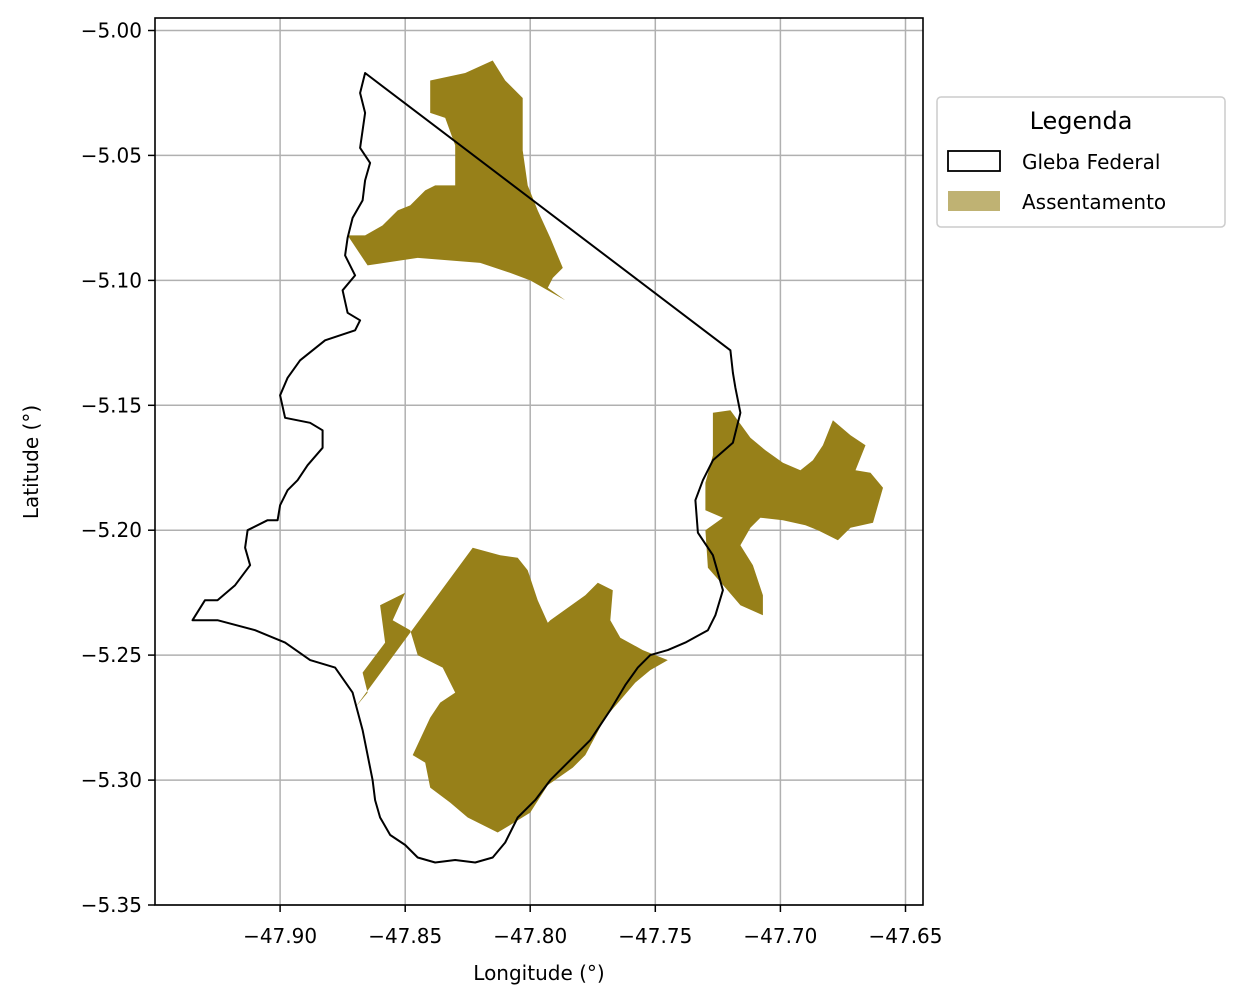  Describe the element at coordinates (1094, 202) in the screenshot. I see `legend-label-assentamento: Assentamento` at that location.